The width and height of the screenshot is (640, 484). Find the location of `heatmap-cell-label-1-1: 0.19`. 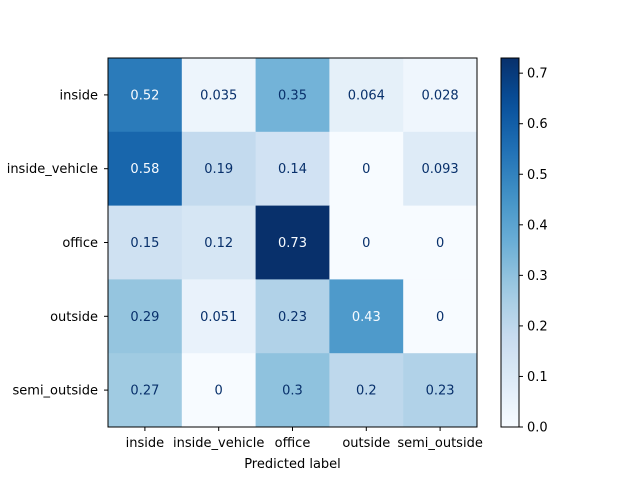

heatmap-cell-label-1-1: 0.19 is located at coordinates (218, 169).